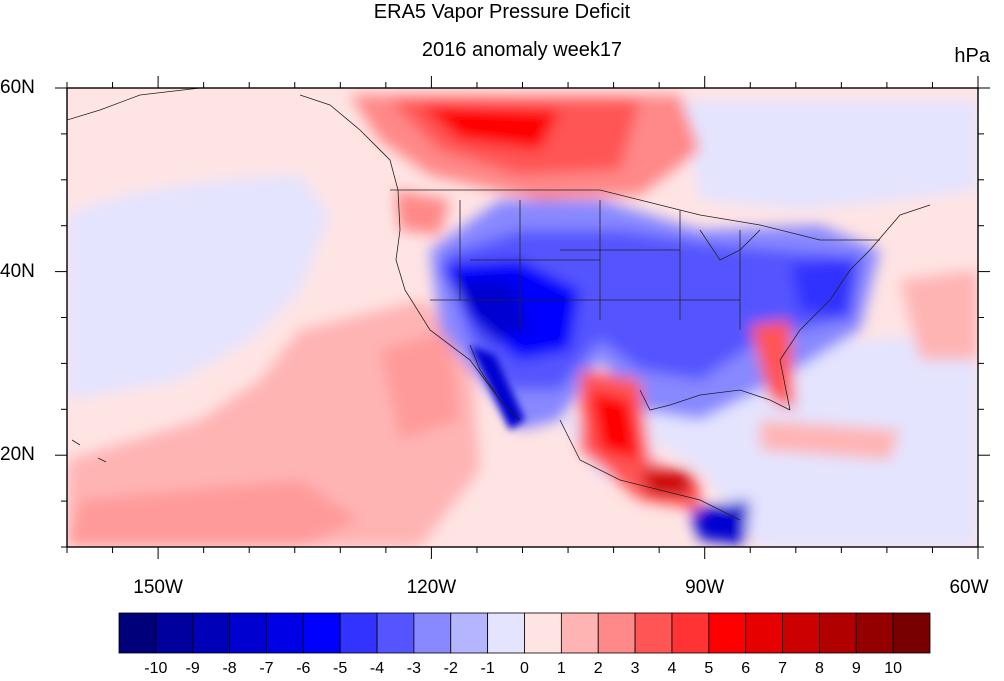 This screenshot has width=1004, height=681. I want to click on lat-label: 40N, so click(17, 271).